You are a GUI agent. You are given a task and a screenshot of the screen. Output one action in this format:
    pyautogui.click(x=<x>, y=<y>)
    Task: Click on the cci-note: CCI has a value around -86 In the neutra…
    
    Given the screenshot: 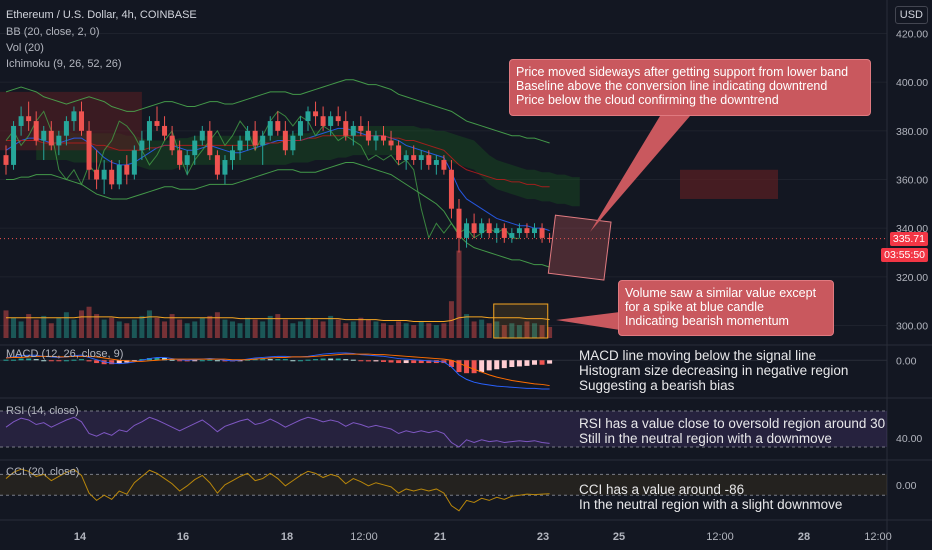 What is the action you would take?
    pyautogui.click(x=710, y=497)
    